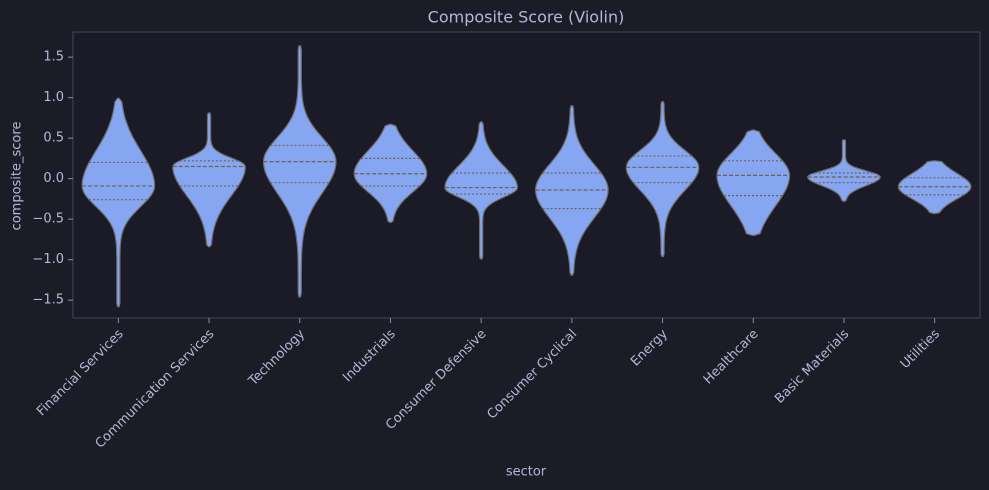 The height and width of the screenshot is (490, 989). Describe the element at coordinates (53, 138) in the screenshot. I see `y-tick-label: 0.5` at that location.